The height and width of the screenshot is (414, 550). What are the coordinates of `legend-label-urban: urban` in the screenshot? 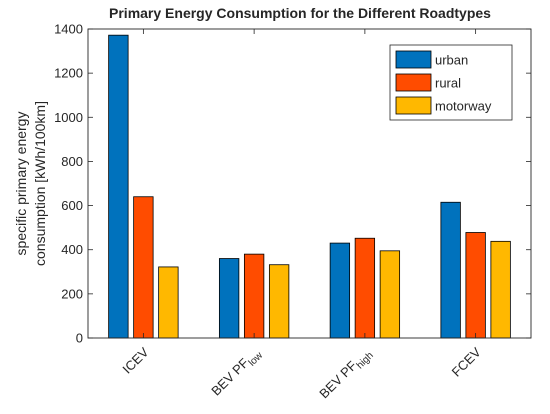 It's located at (451, 60).